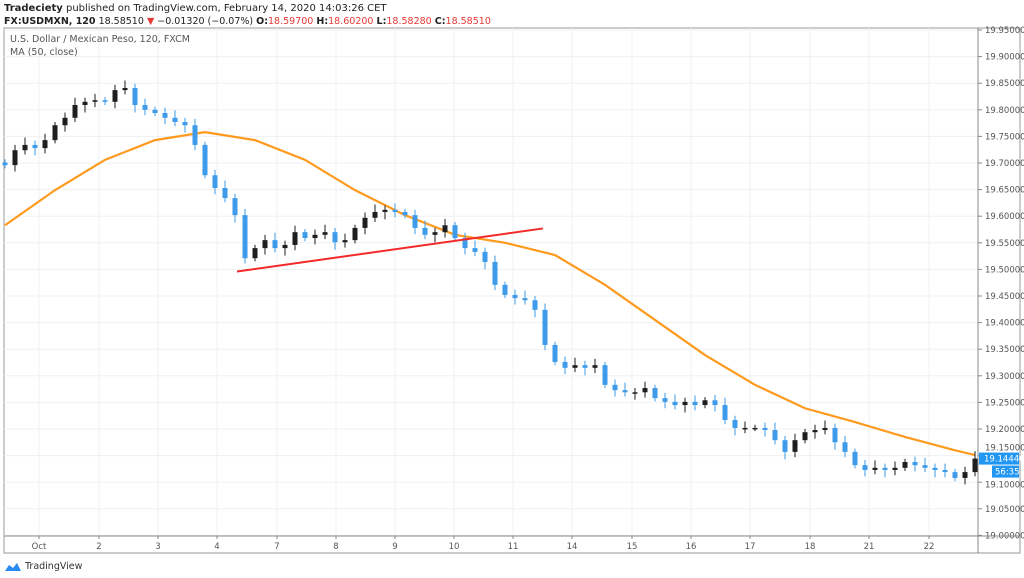 The height and width of the screenshot is (578, 1024). What do you see at coordinates (150, 21) in the screenshot?
I see `down-arrow-icon: ▼` at bounding box center [150, 21].